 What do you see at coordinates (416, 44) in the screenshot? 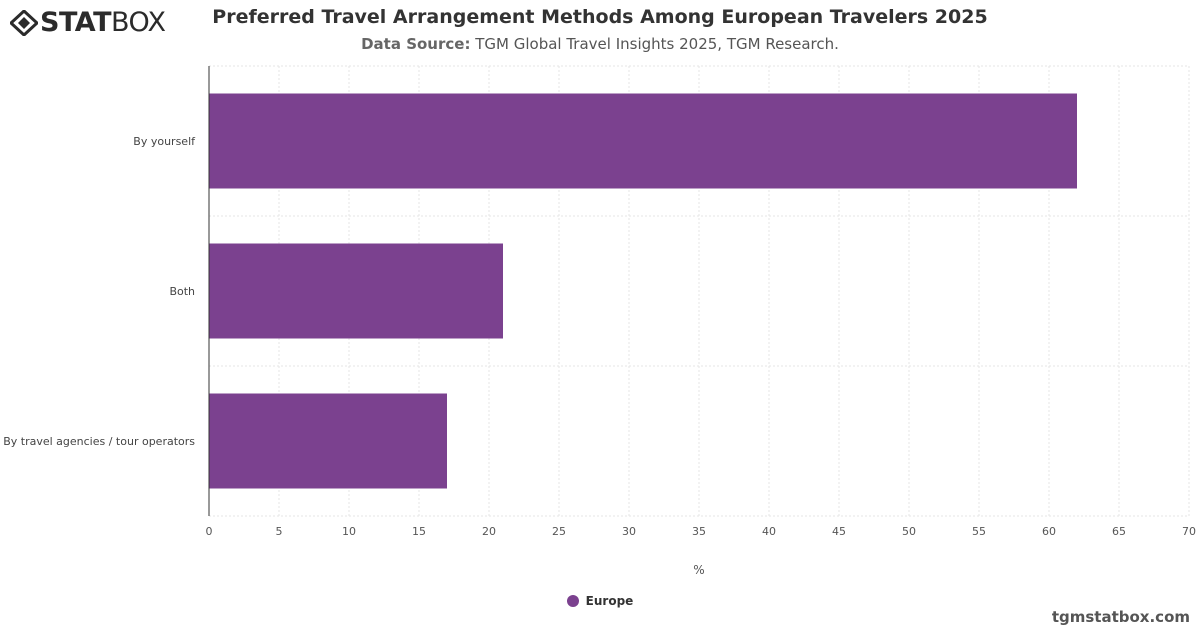
I see `source-label: Data Source:` at bounding box center [416, 44].